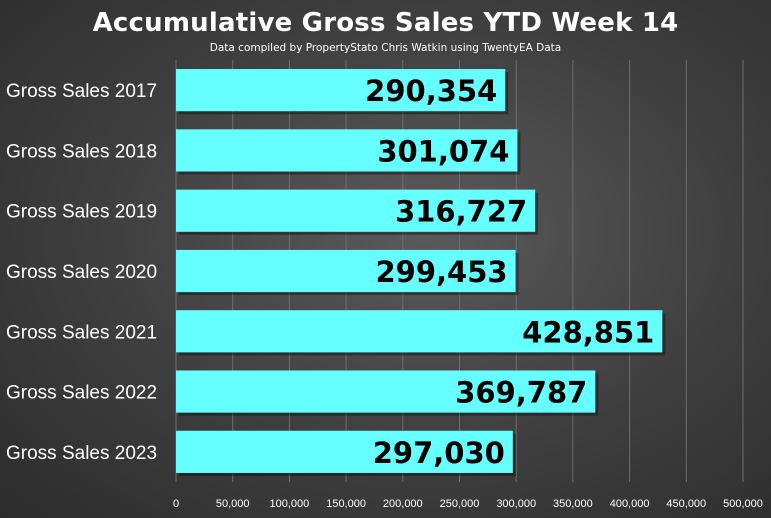  What do you see at coordinates (431, 91) in the screenshot?
I see `value-label: 290,354` at bounding box center [431, 91].